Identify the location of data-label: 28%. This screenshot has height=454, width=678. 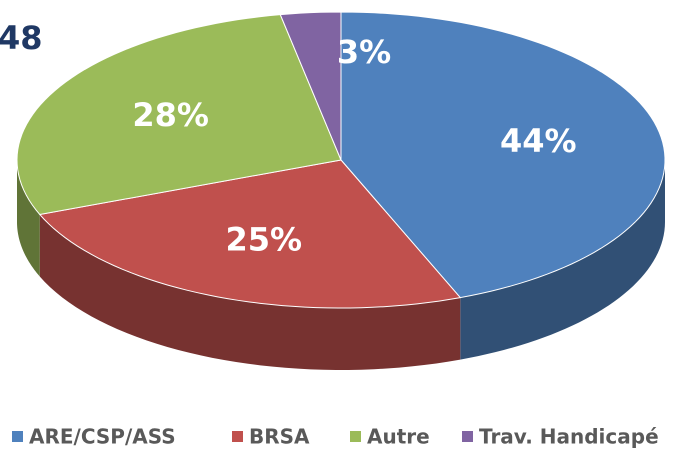
(170, 115).